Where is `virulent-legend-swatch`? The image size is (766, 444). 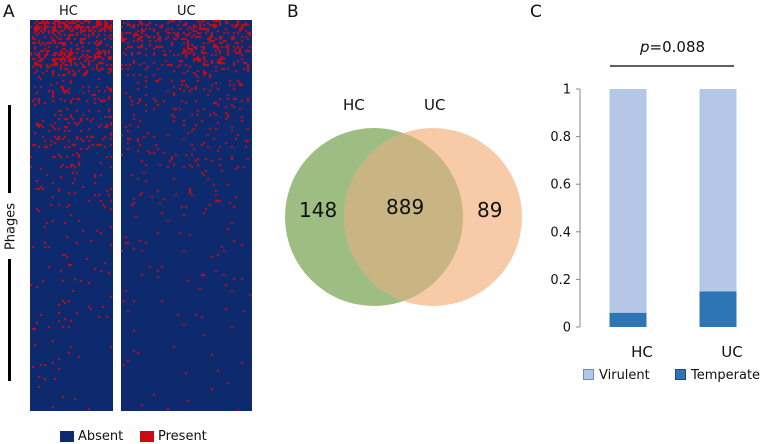
virulent-legend-swatch is located at coordinates (588, 374).